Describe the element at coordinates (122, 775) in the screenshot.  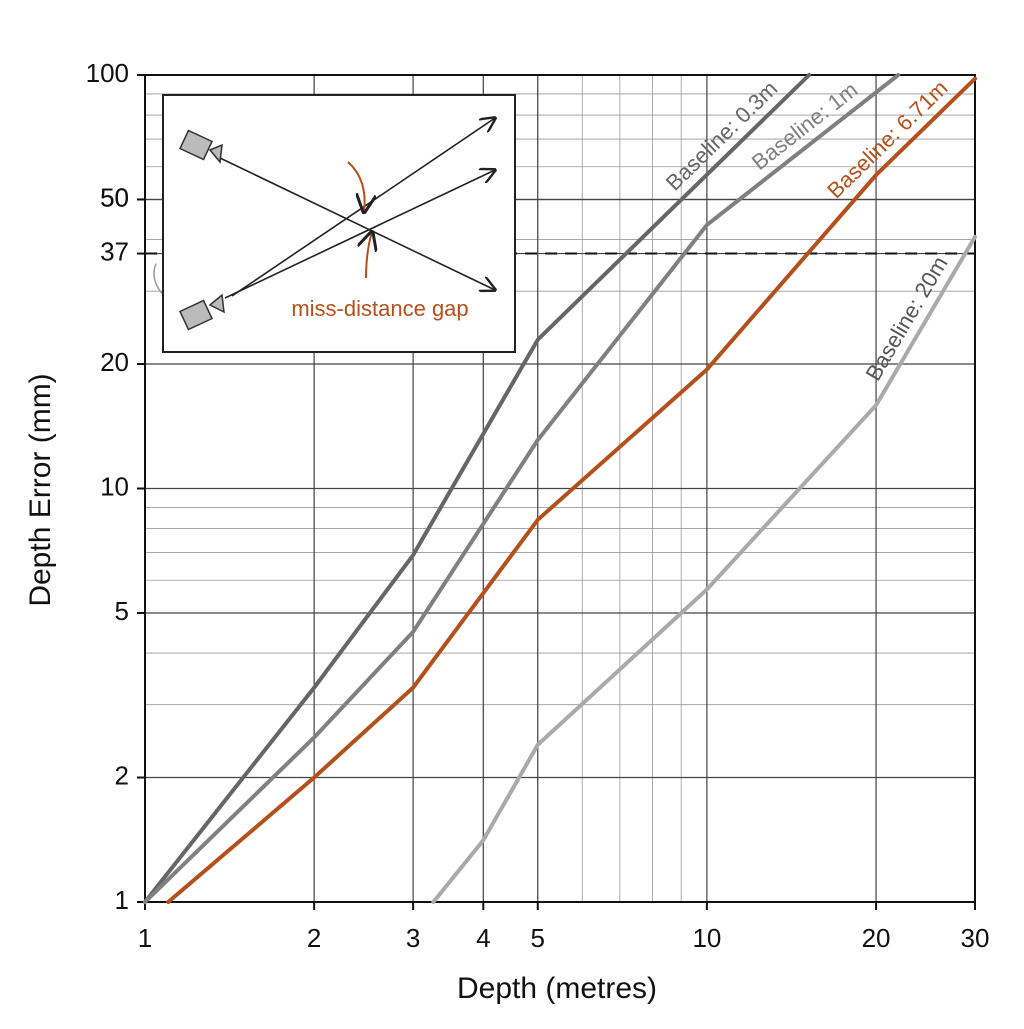
I see `y-tick-label: 2` at that location.